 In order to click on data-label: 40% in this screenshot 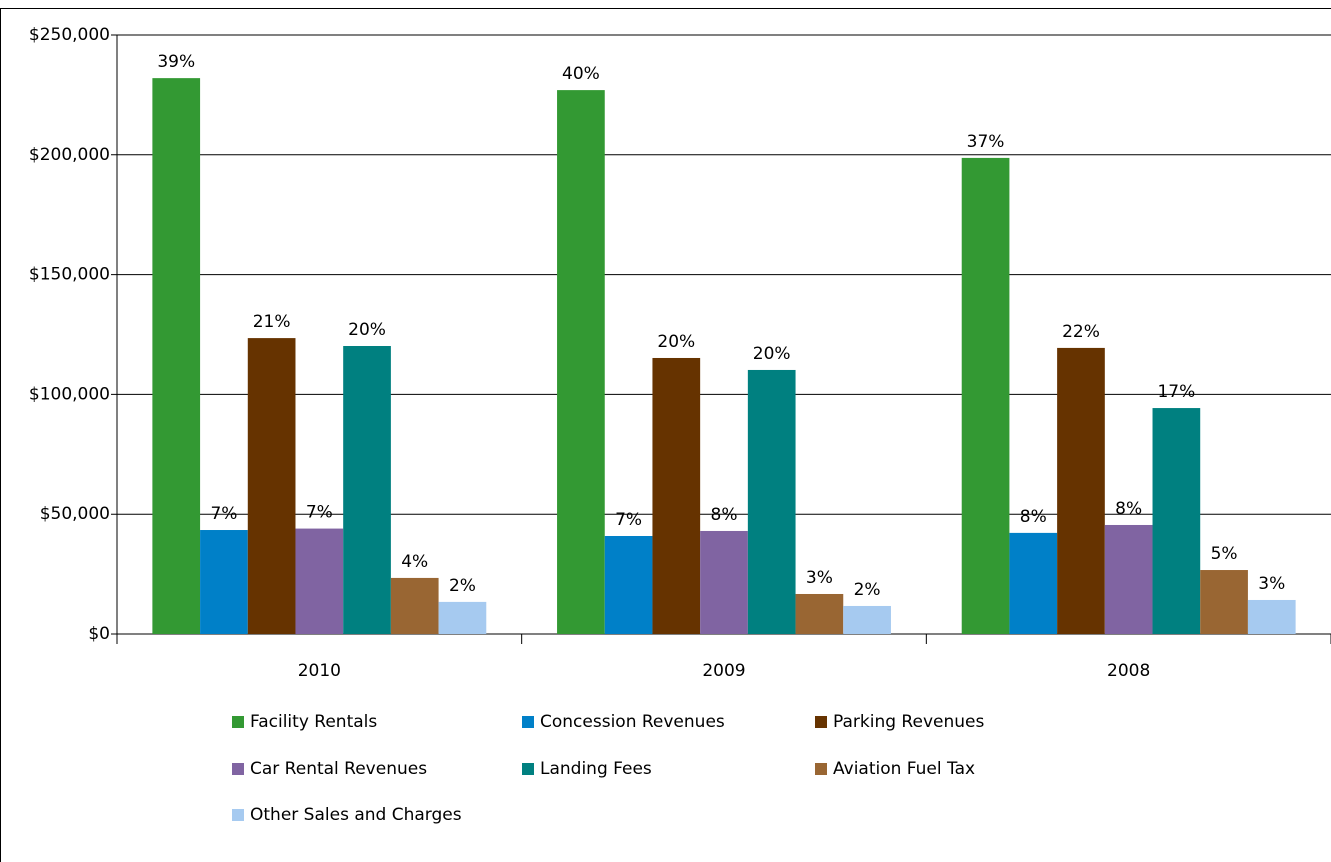, I will do `click(581, 74)`.